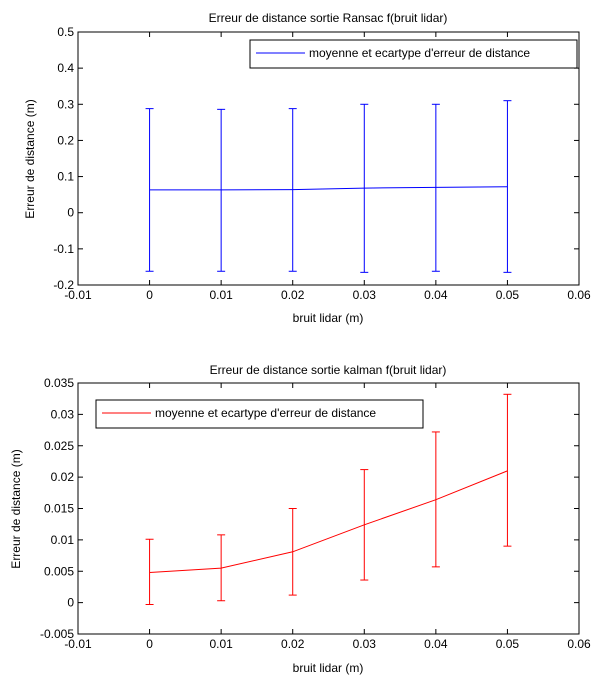 This screenshot has width=599, height=675. I want to click on y-tick-label: 0.035, so click(59, 383).